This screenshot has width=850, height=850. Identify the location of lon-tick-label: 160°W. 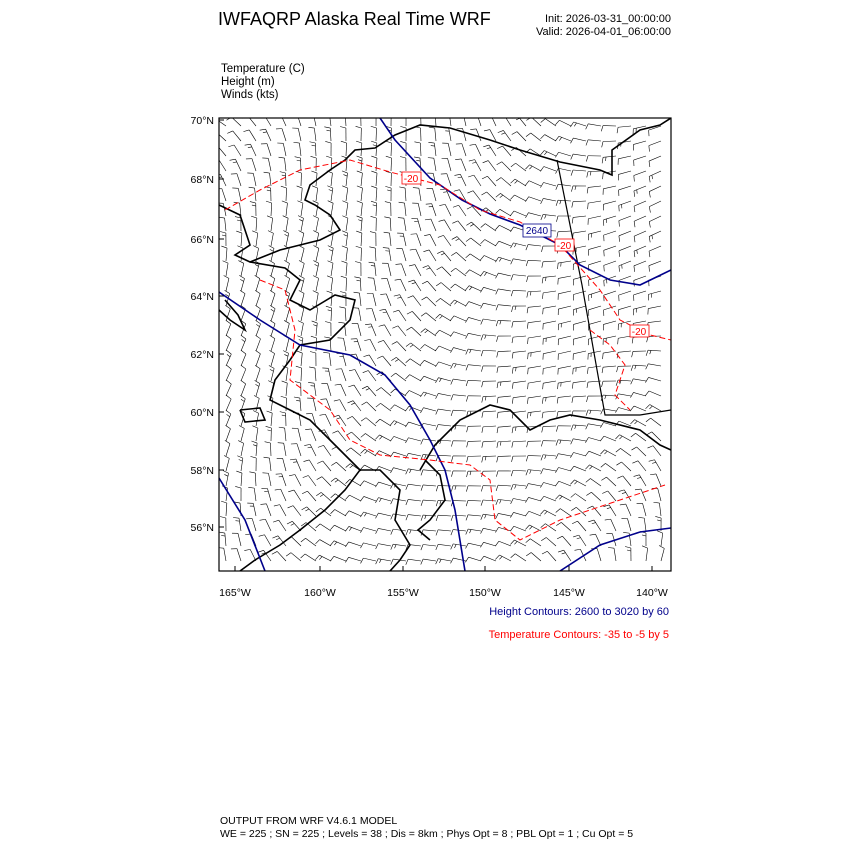
(320, 593).